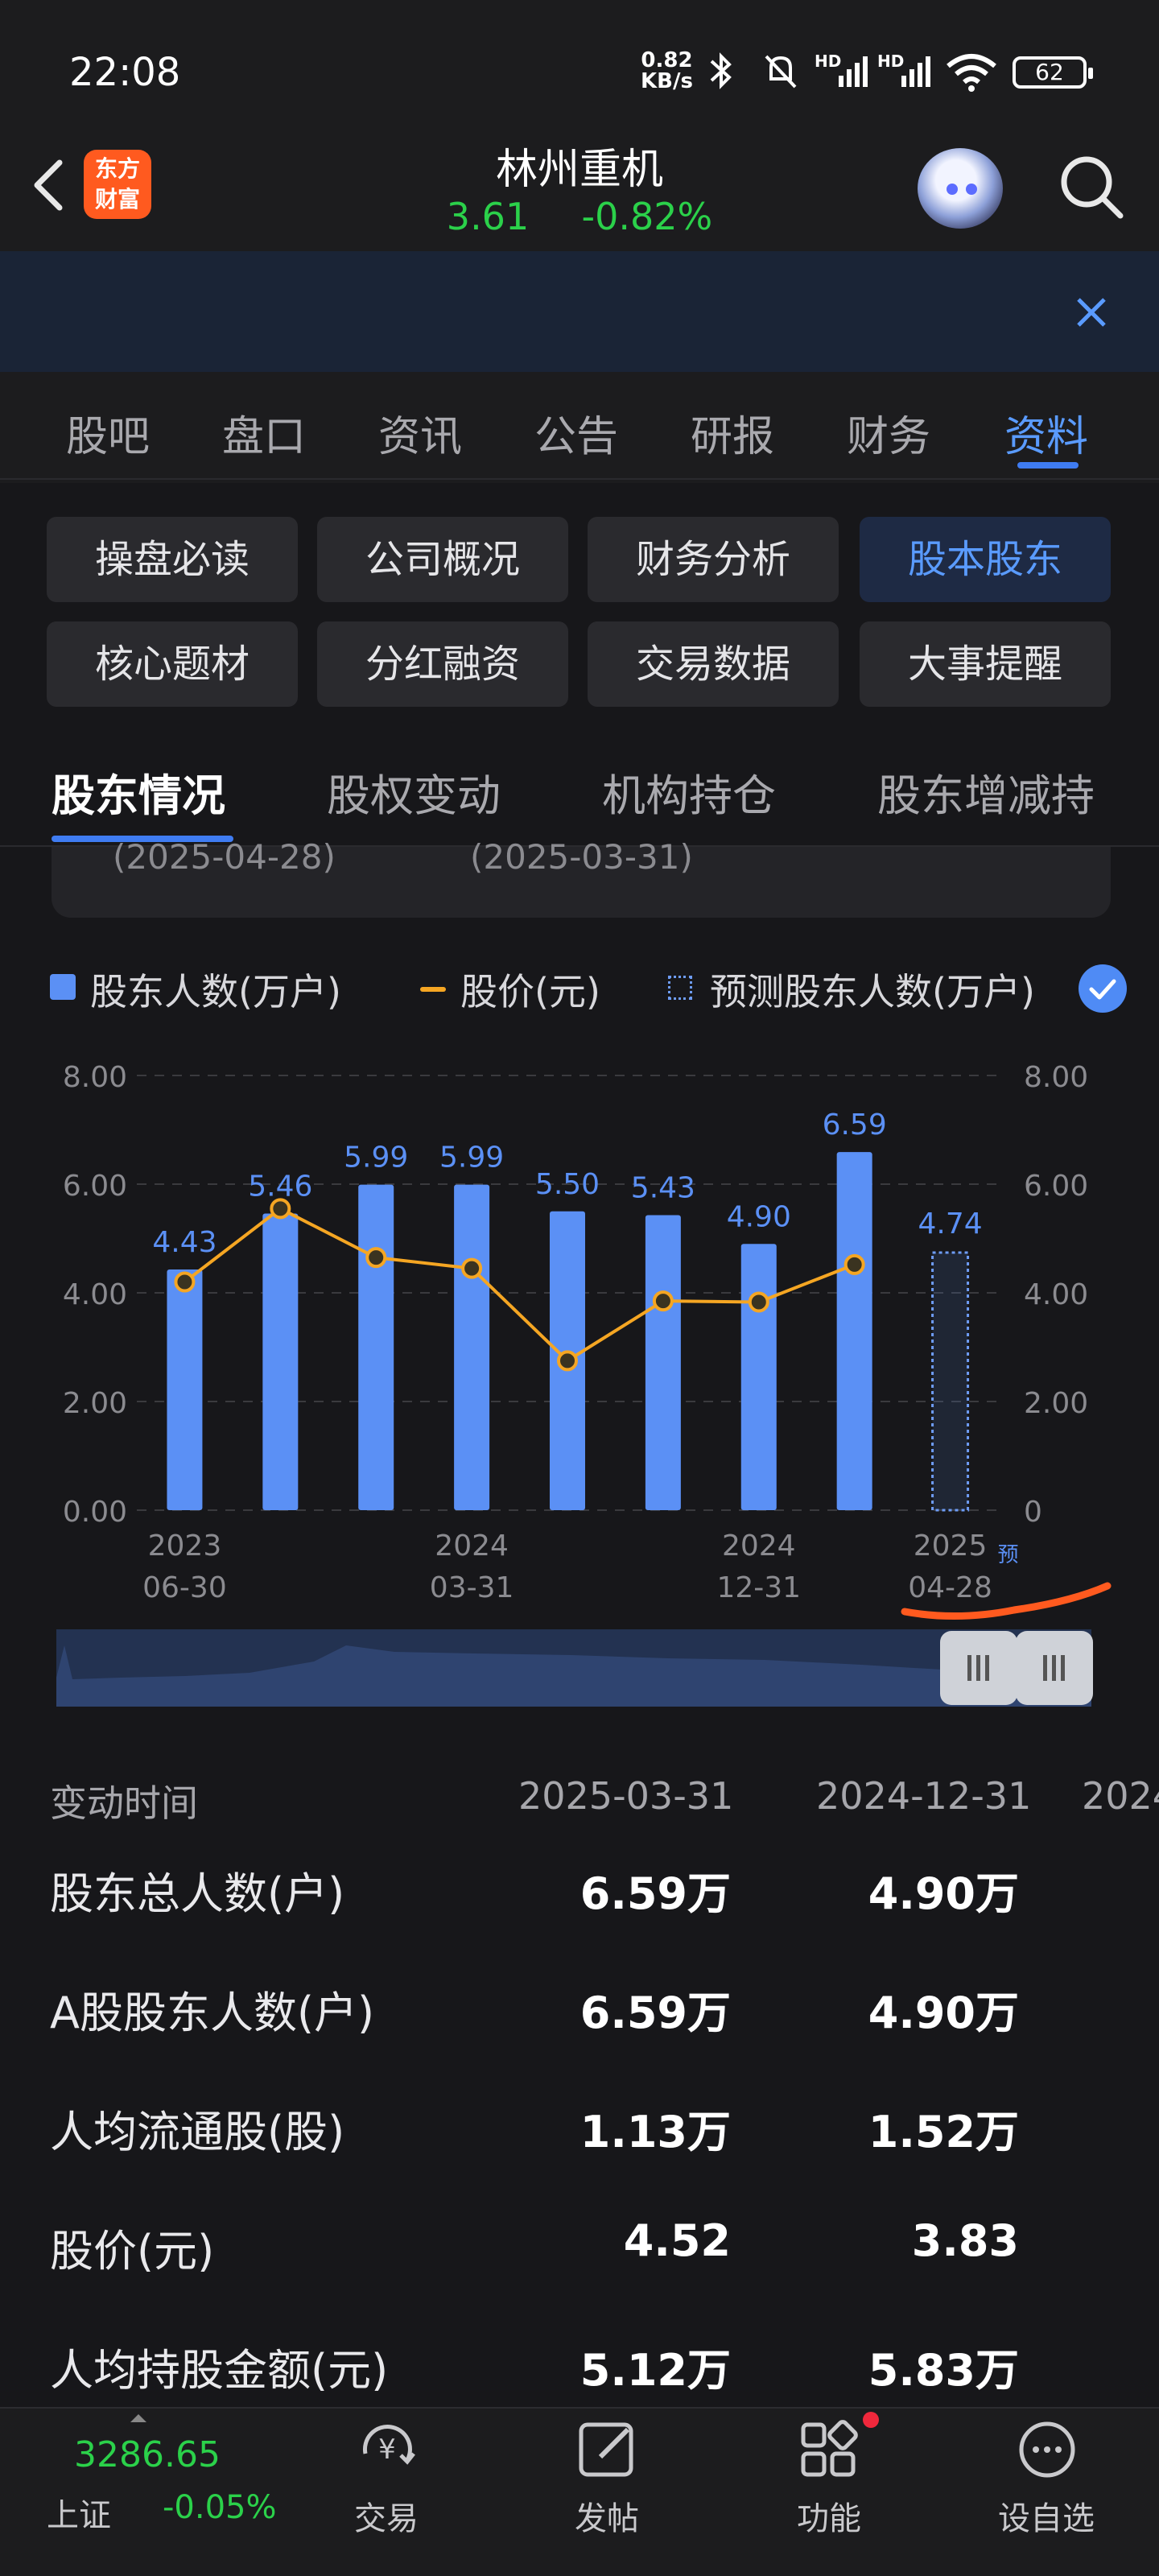 The image size is (1159, 2576). What do you see at coordinates (472, 1587) in the screenshot?
I see `x-tick-label-date: 03-31` at bounding box center [472, 1587].